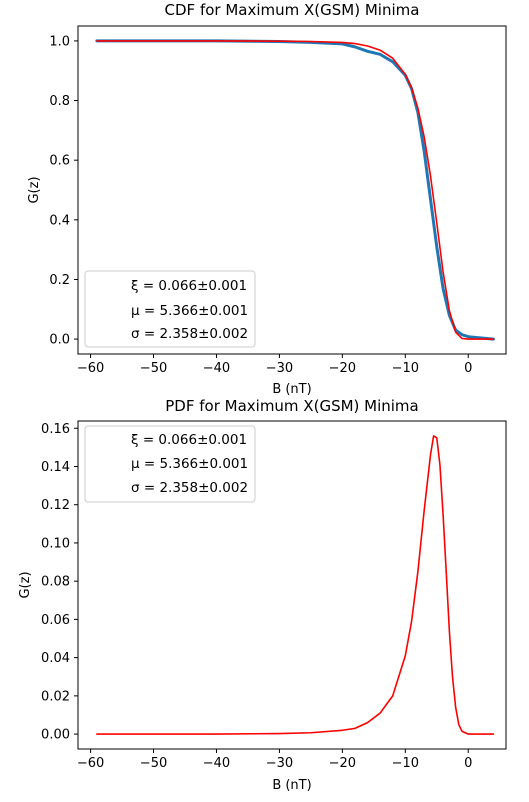  Describe the element at coordinates (55, 429) in the screenshot. I see `pdf-y-tick-label: 0.16` at that location.